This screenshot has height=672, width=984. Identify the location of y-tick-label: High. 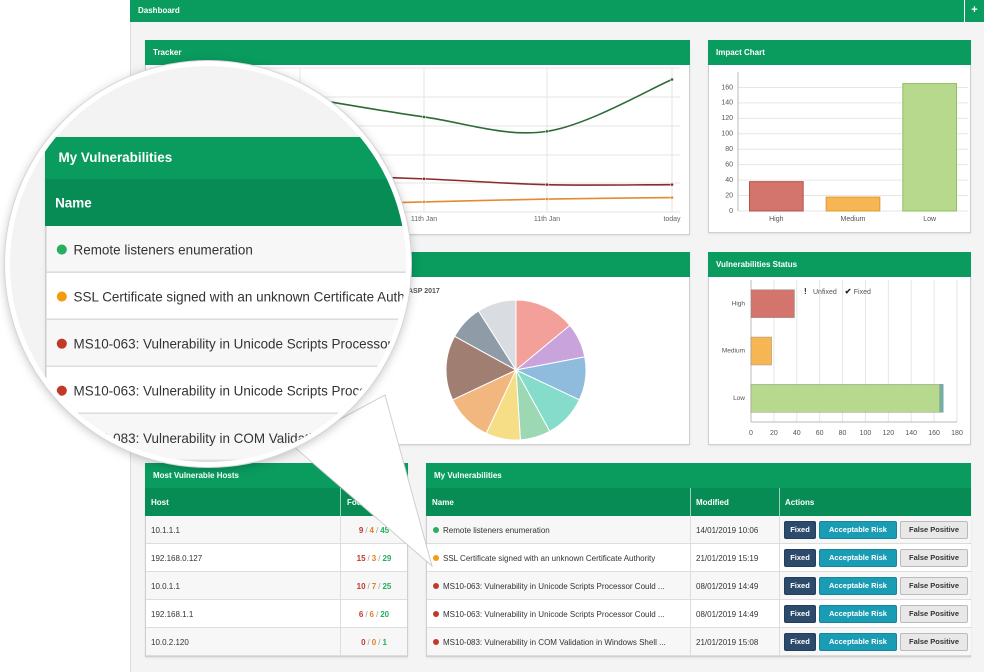
(739, 303).